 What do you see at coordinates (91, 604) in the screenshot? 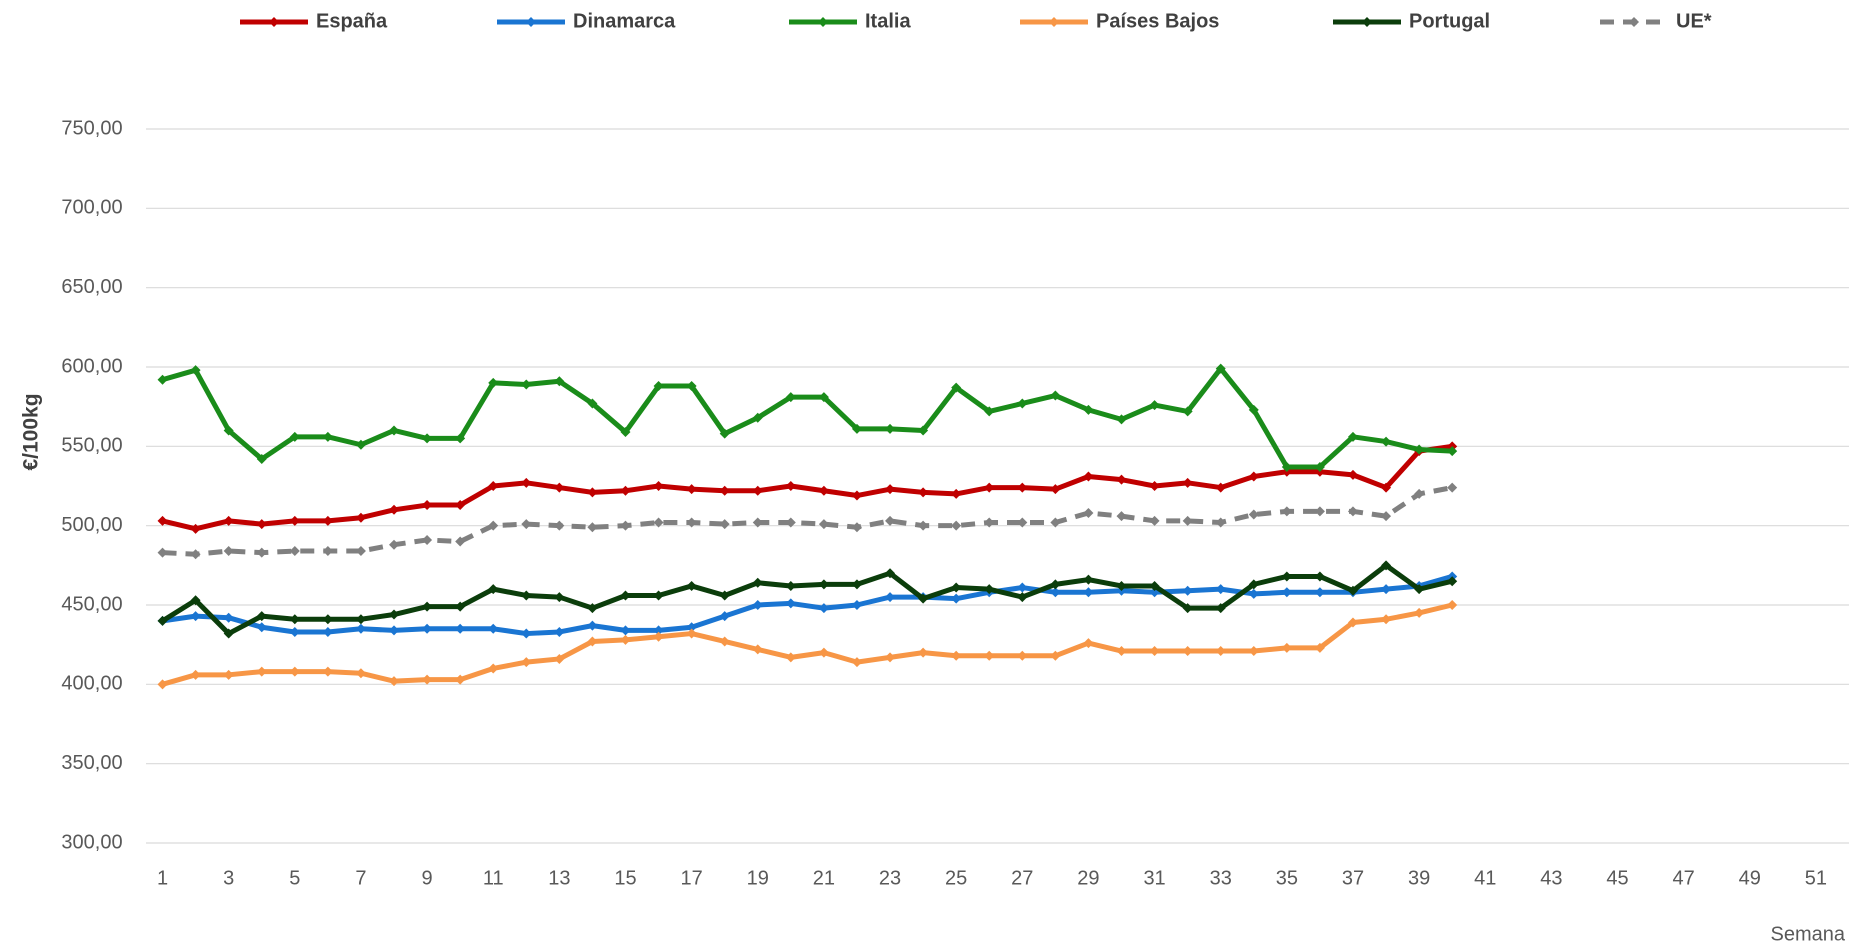
I see `y-tick-label: 450,00` at bounding box center [91, 604].